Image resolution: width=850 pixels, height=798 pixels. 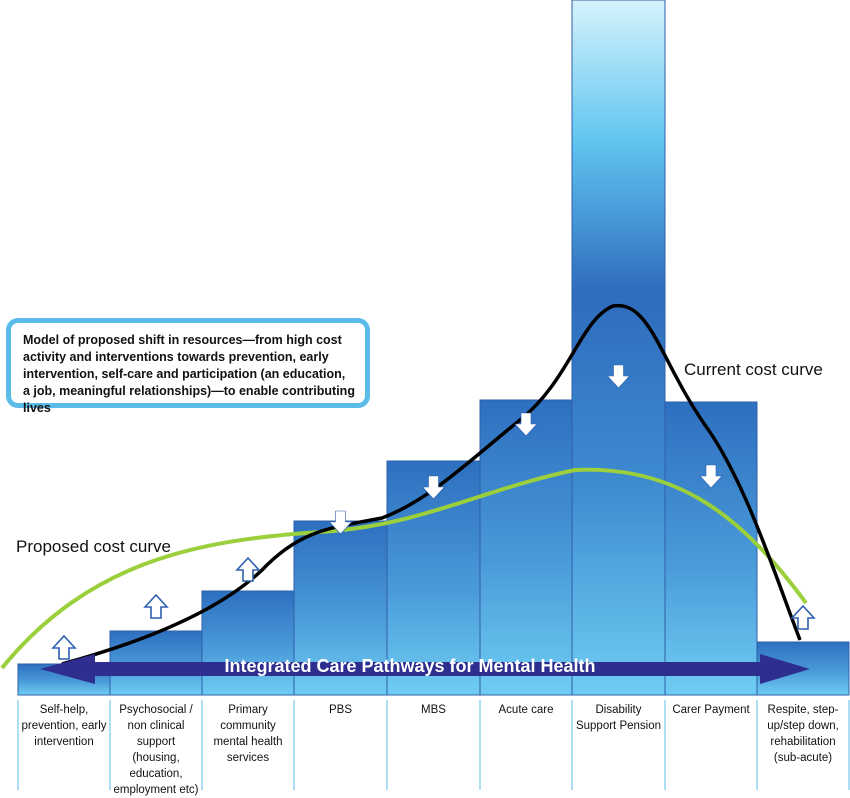 I want to click on category-label-disability-support-pension: Disability Support Pension, so click(x=618, y=718).